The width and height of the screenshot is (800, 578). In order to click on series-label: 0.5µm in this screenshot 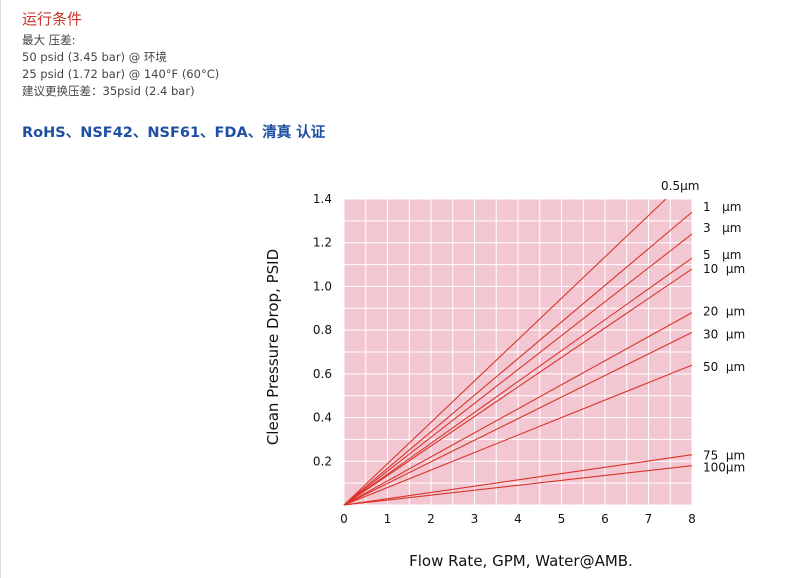, I will do `click(680, 186)`.